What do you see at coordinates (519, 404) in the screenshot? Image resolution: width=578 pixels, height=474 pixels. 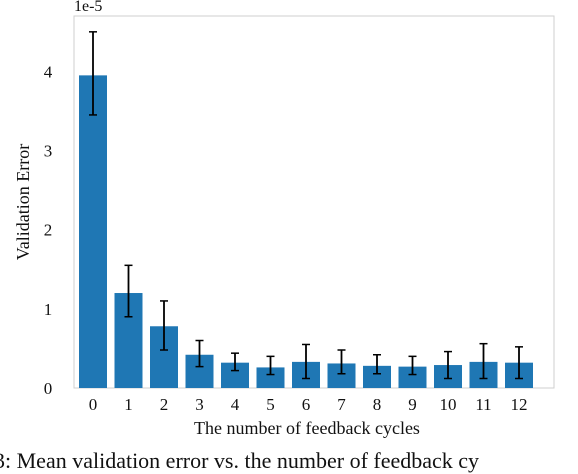 I see `x-tick-label-12: 12` at bounding box center [519, 404].